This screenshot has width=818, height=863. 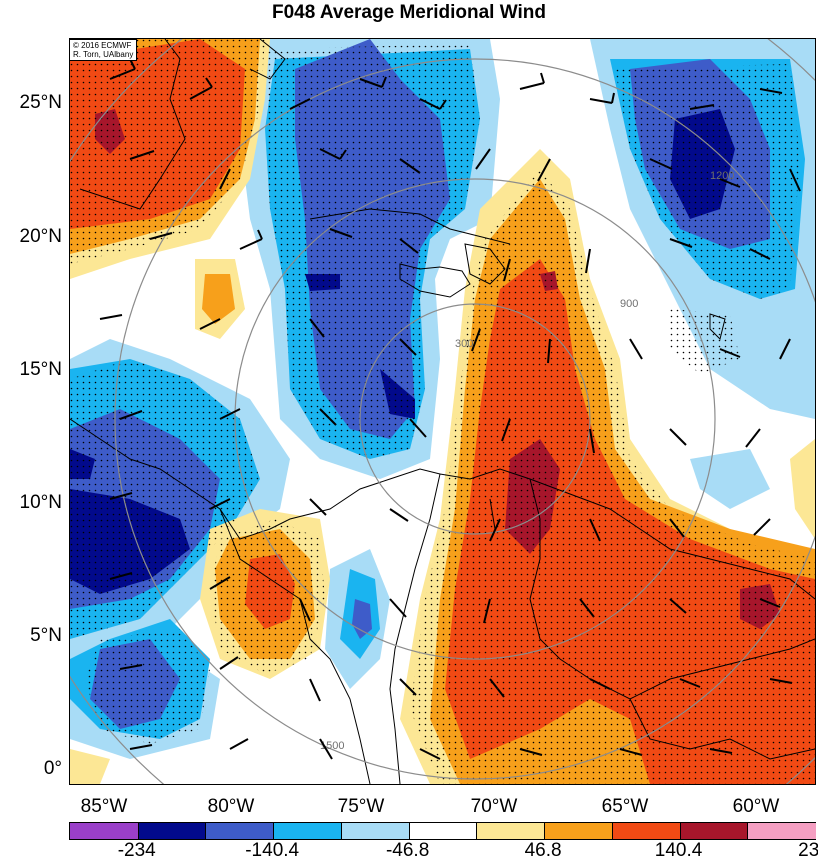 I want to click on credit-line: R. Torn, UAlbany, so click(x=103, y=54).